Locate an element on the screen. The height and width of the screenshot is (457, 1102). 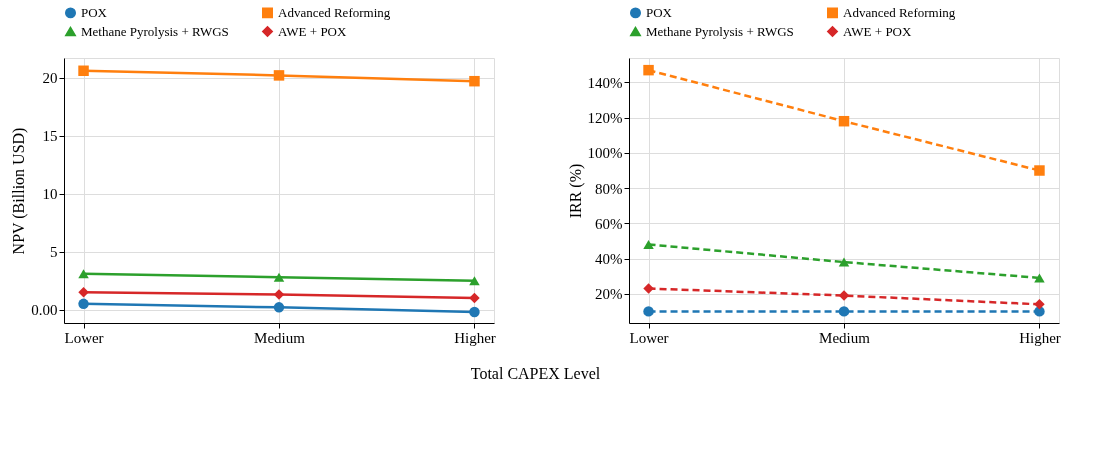
y-tick-label: 10 is located at coordinates (50, 194).